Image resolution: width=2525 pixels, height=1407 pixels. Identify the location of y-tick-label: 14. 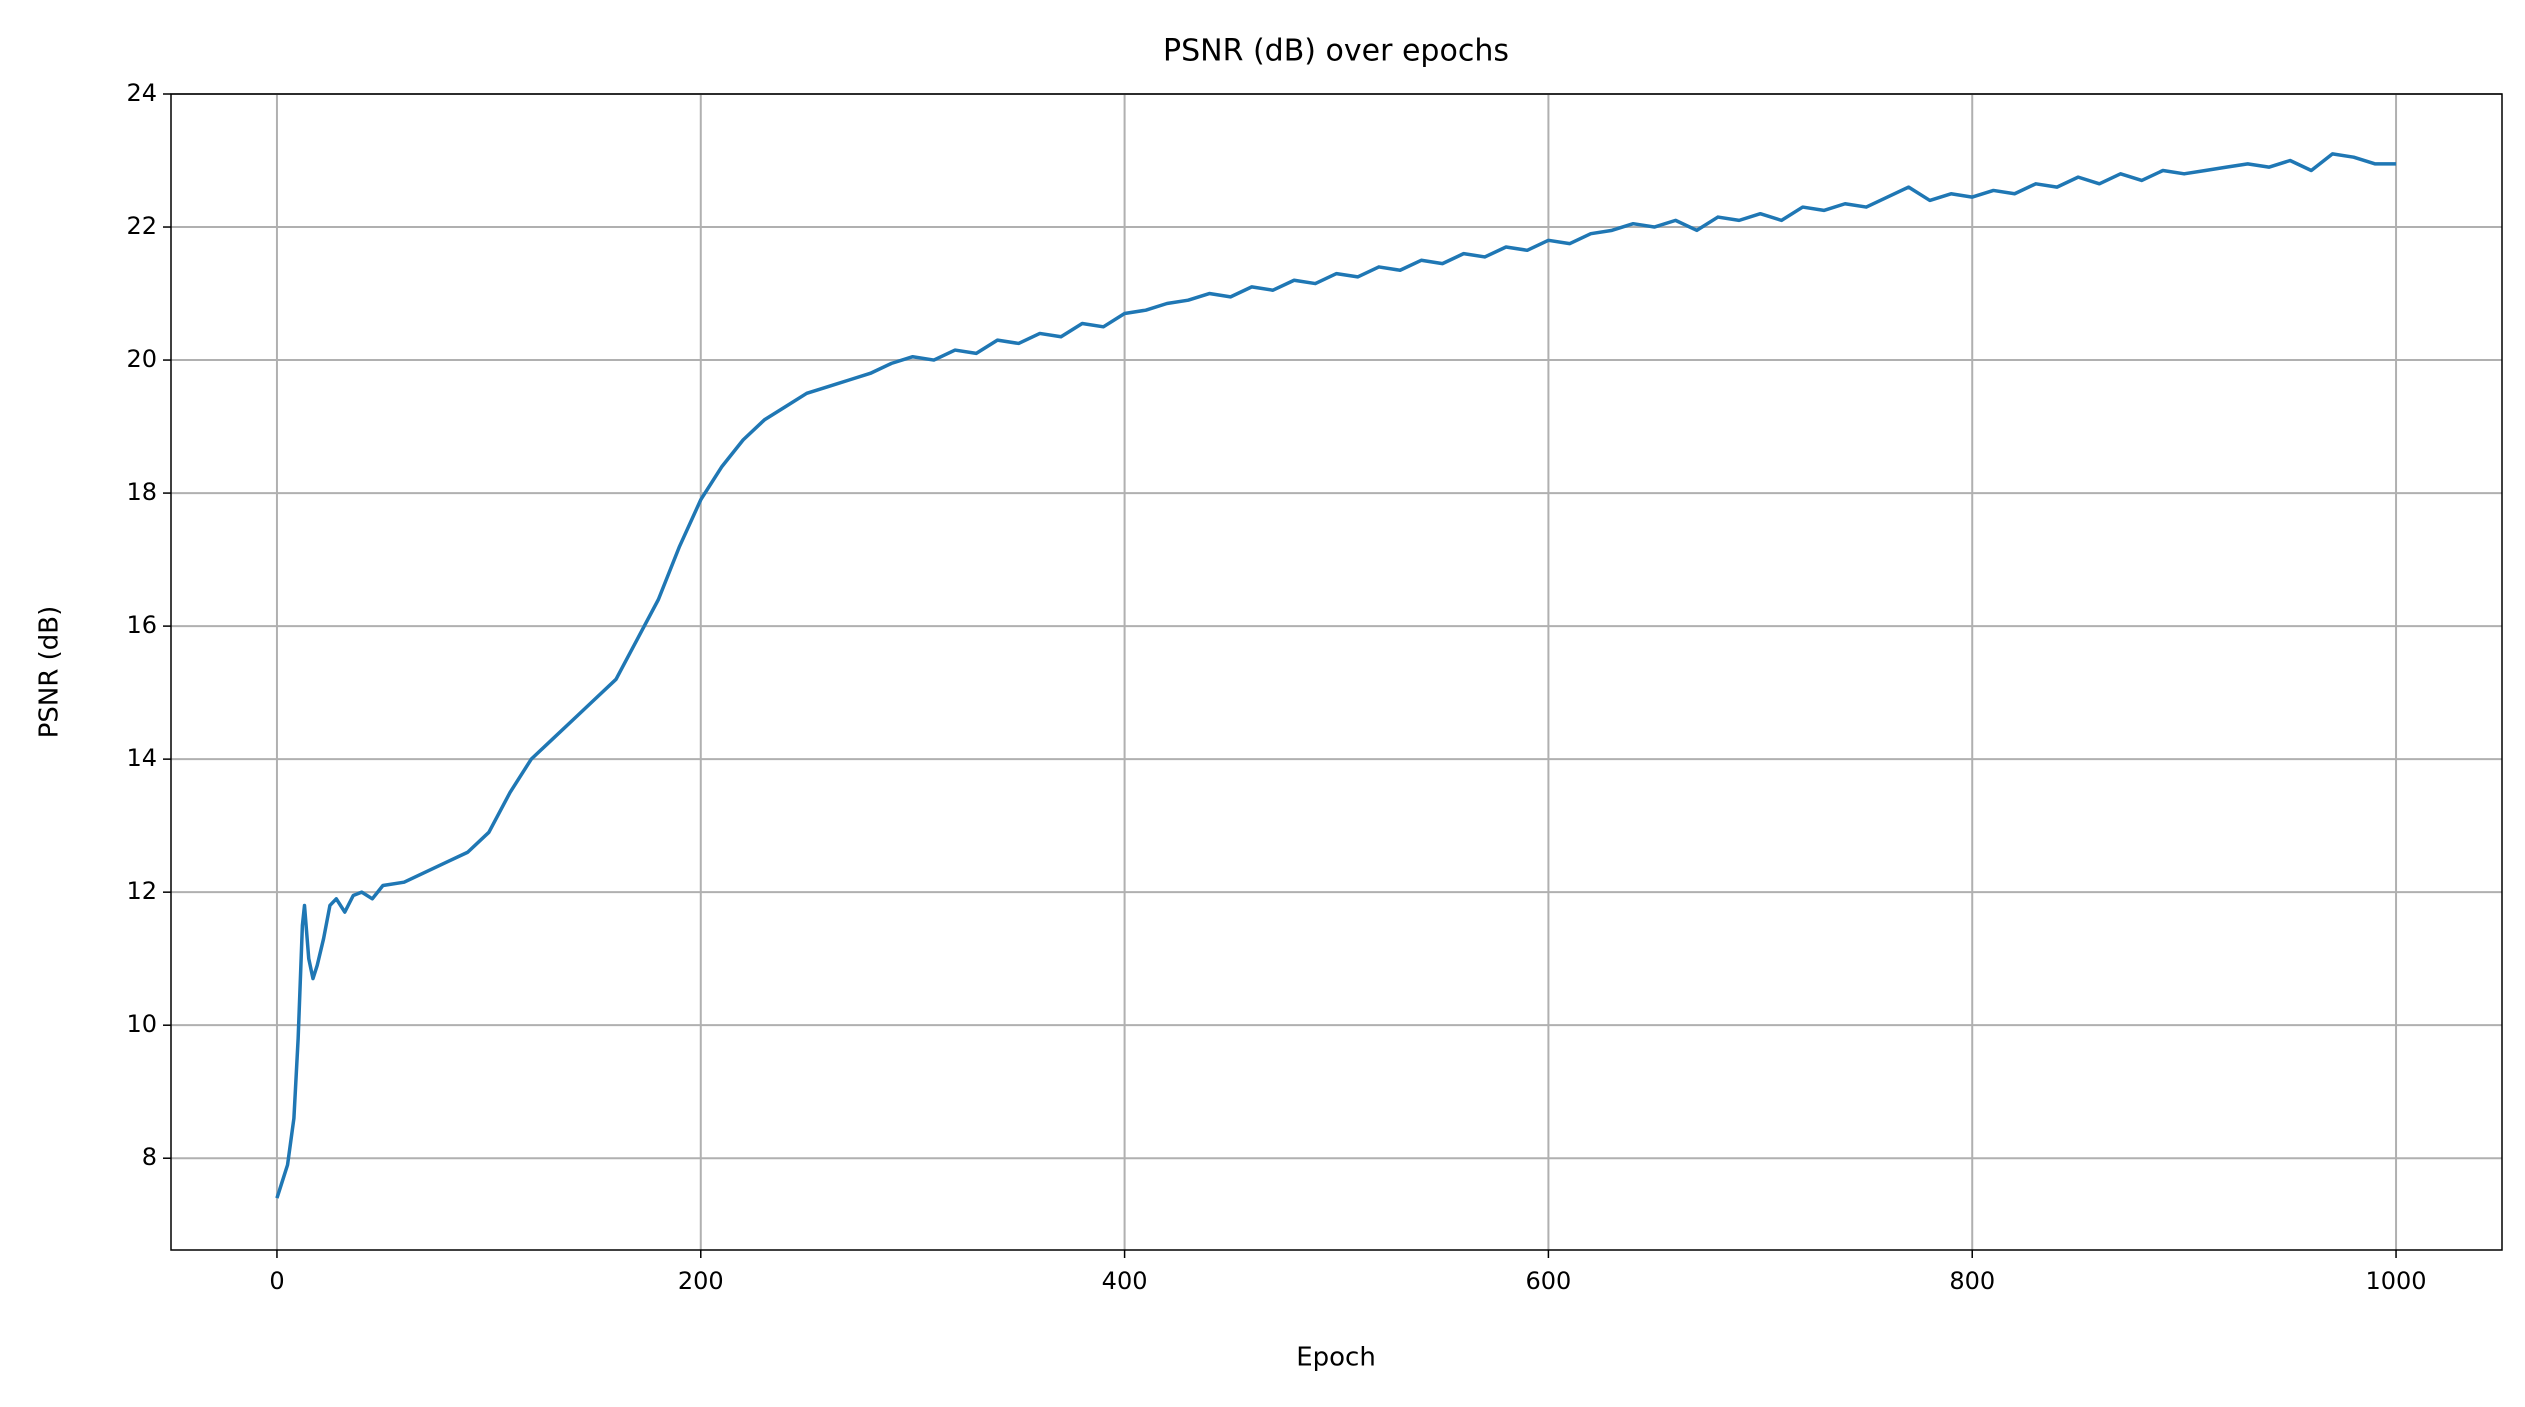
(141, 758).